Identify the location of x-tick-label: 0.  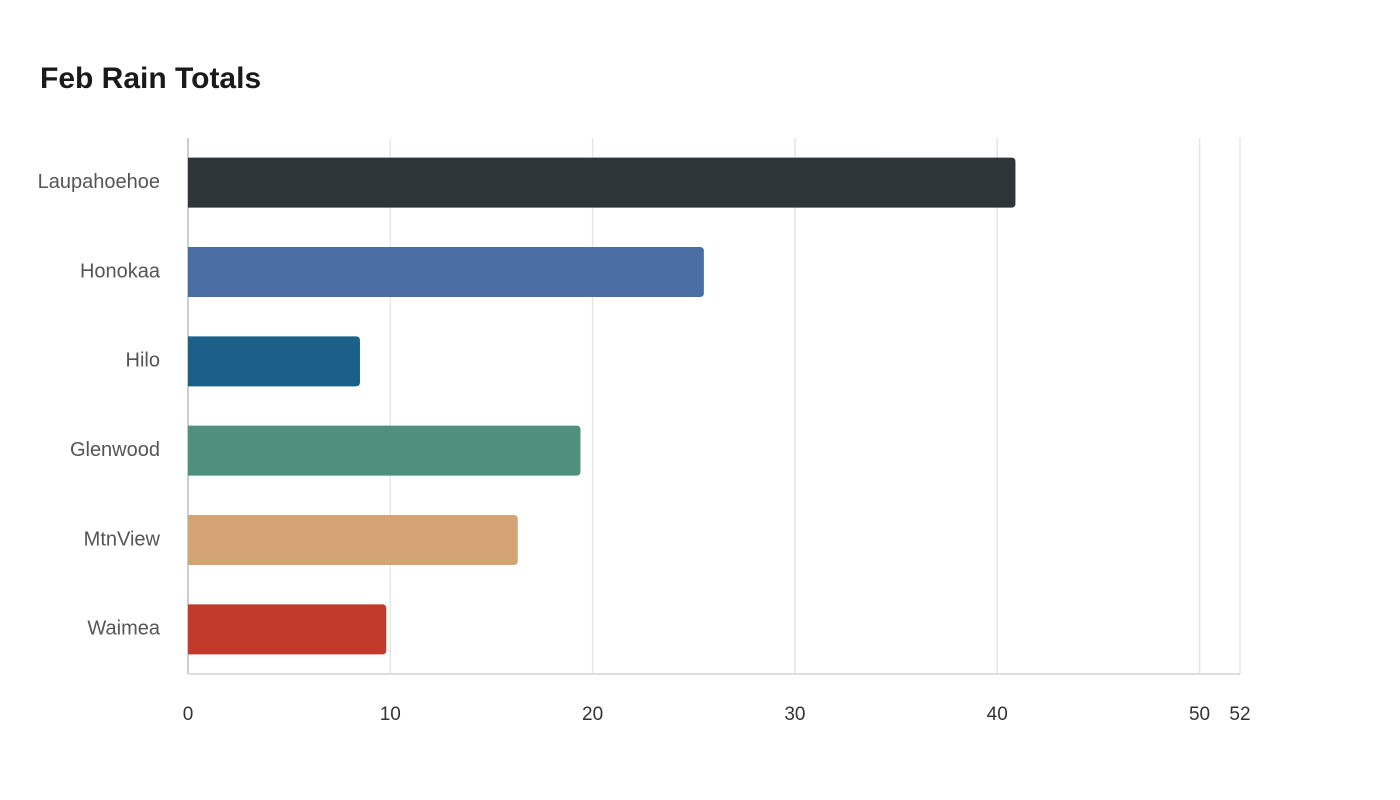
(188, 714).